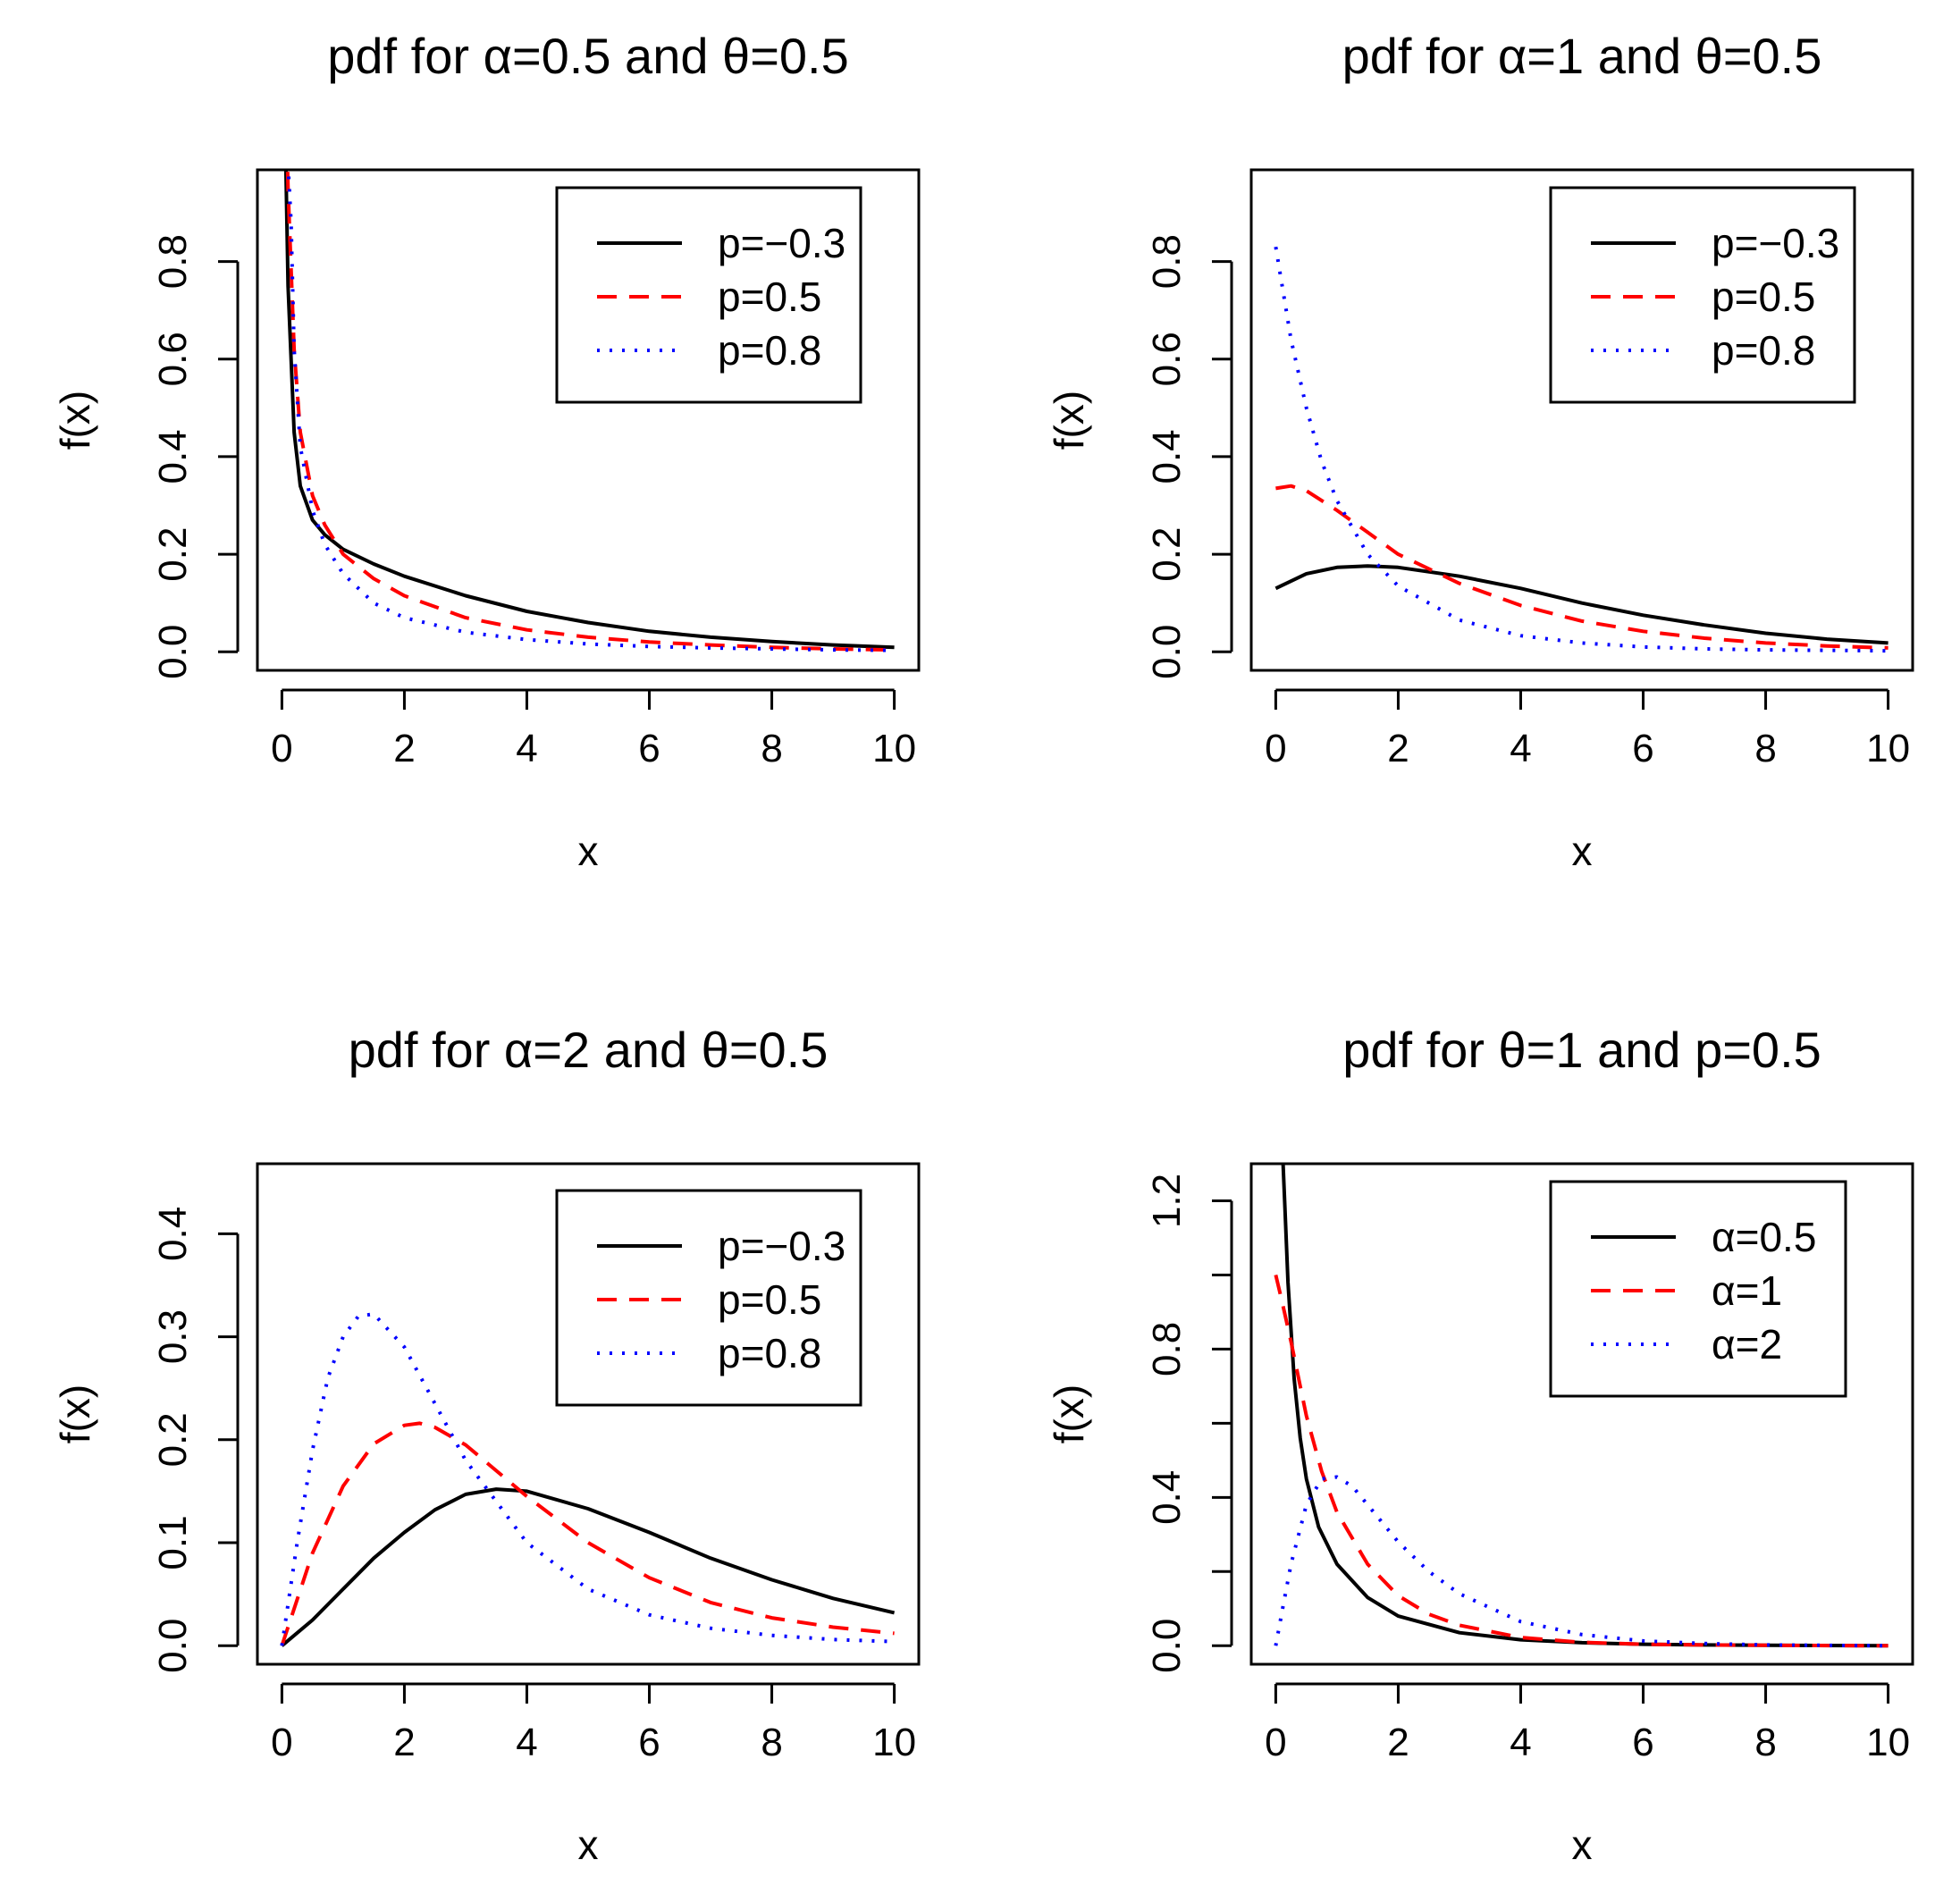  I want to click on y-tick-label: 0.3, so click(173, 1336).